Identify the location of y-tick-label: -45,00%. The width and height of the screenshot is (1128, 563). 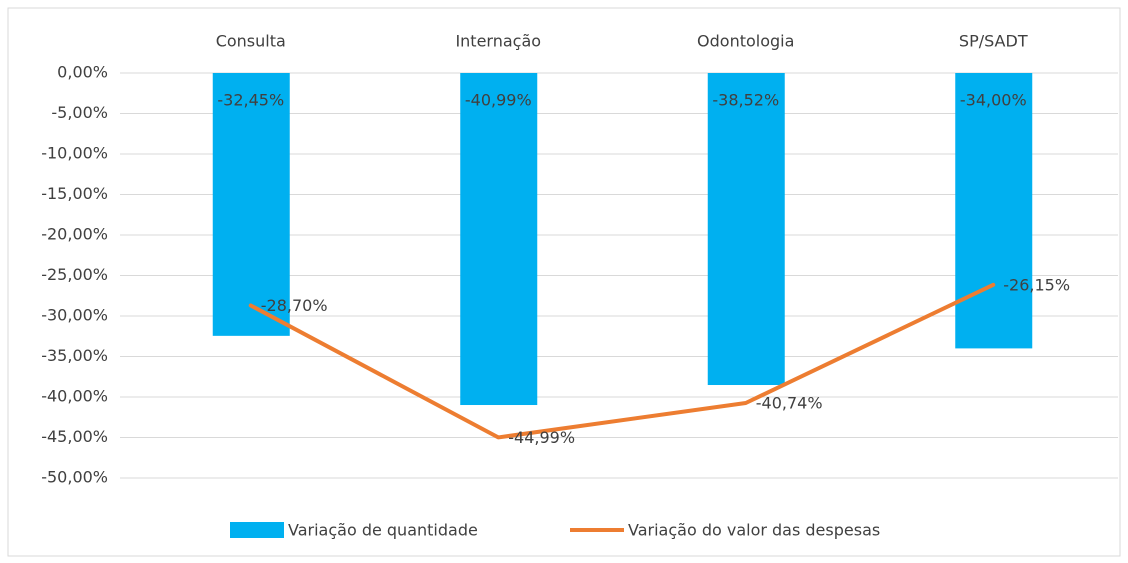
(74, 436).